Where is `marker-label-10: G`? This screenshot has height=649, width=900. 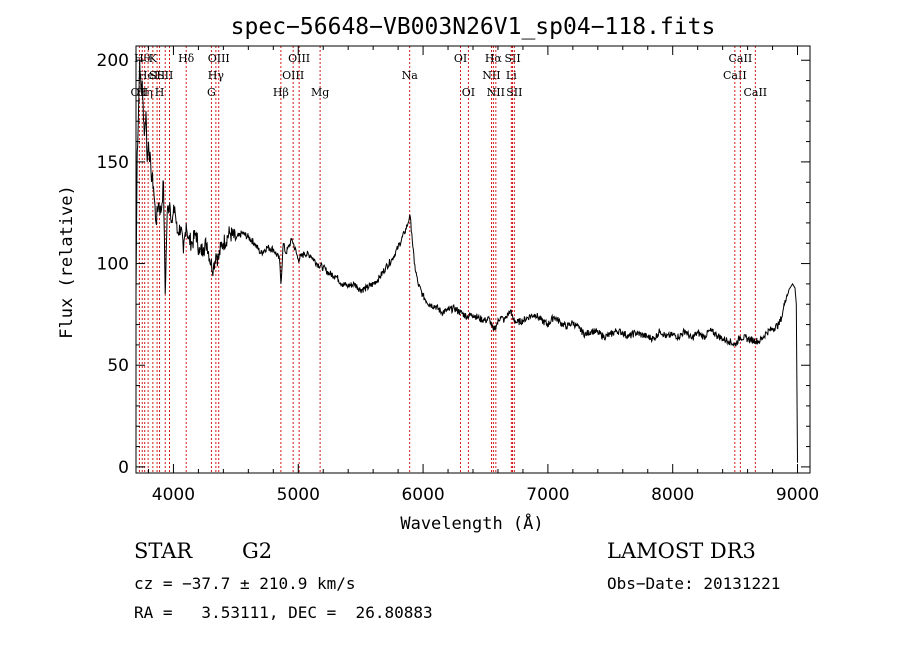 marker-label-10: G is located at coordinates (211, 92).